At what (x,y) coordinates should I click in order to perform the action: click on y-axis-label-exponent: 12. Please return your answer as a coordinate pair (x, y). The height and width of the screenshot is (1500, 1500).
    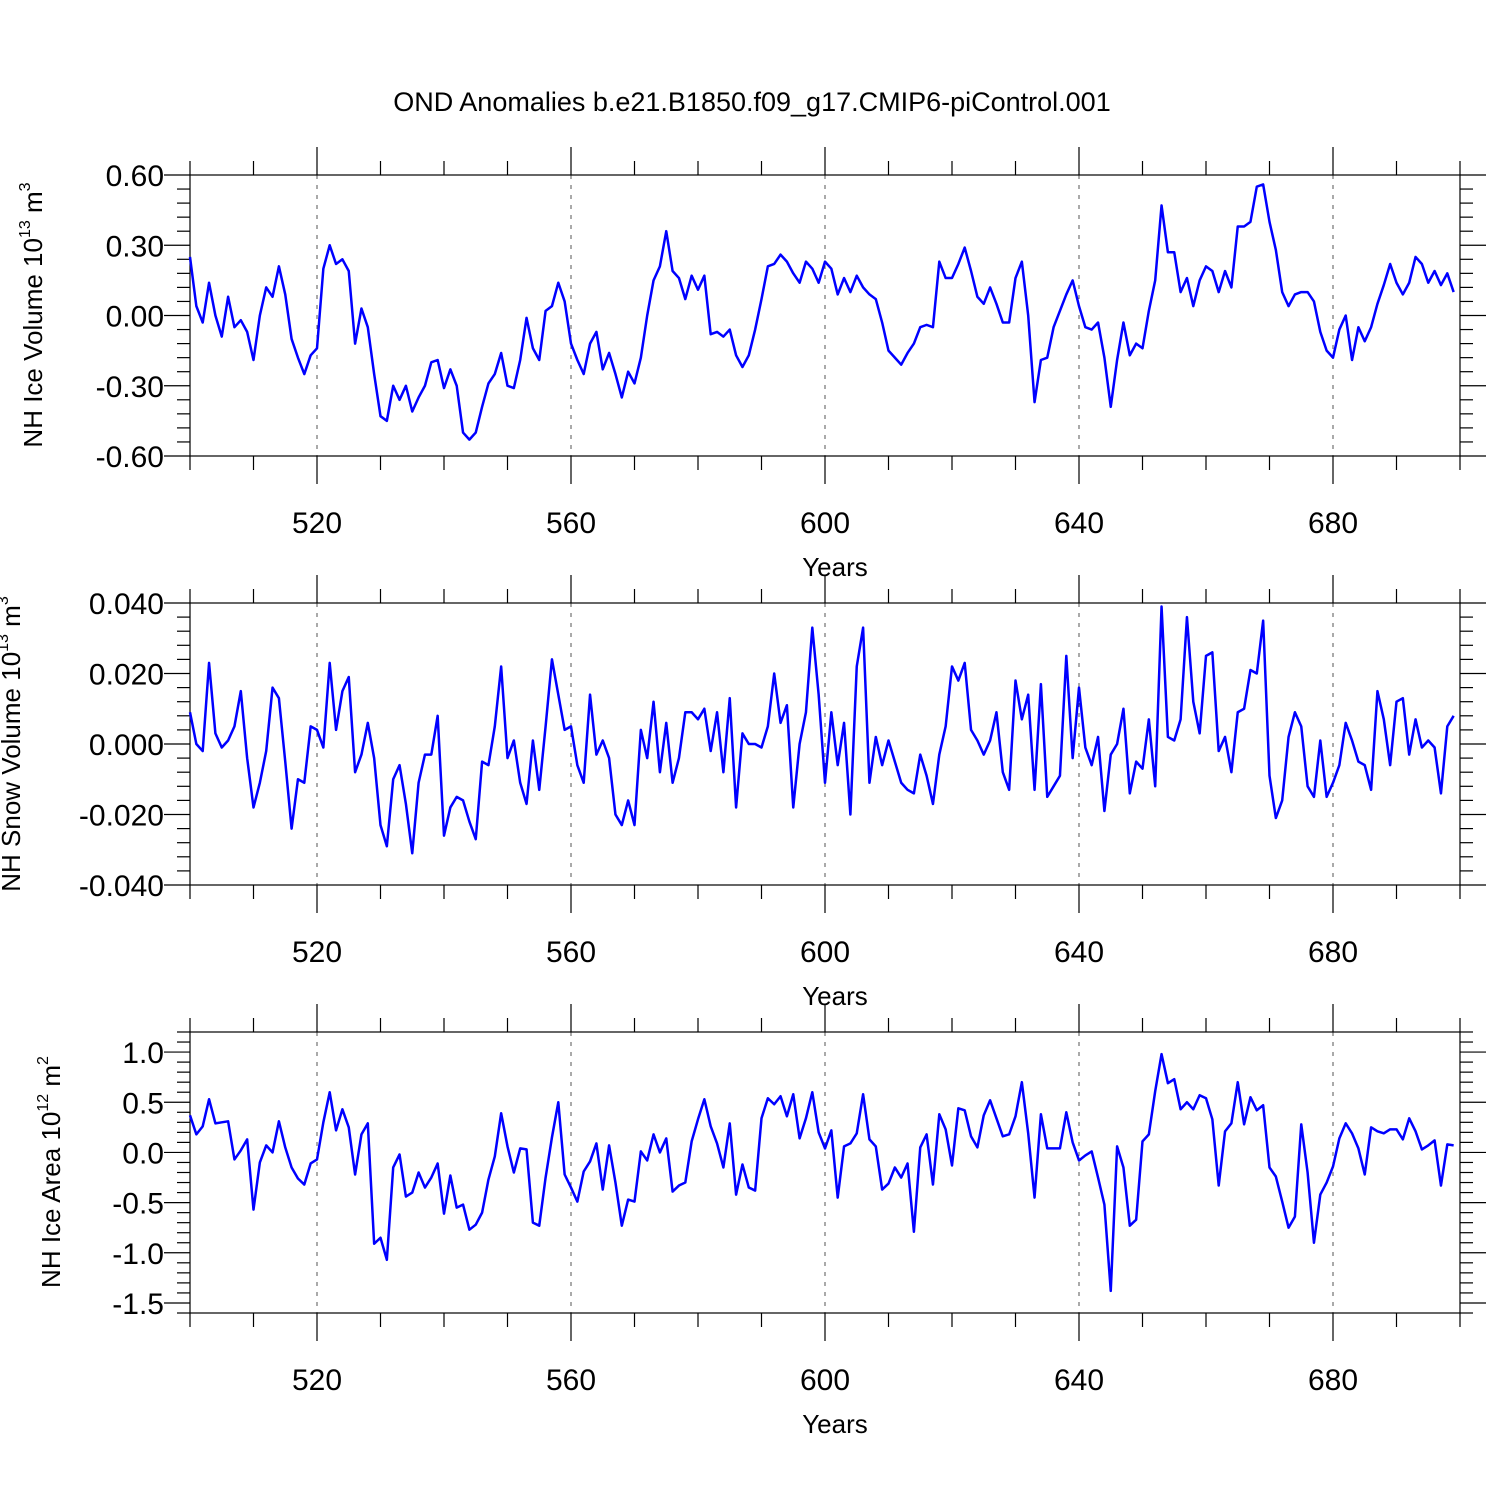
    Looking at the image, I should click on (43, 1103).